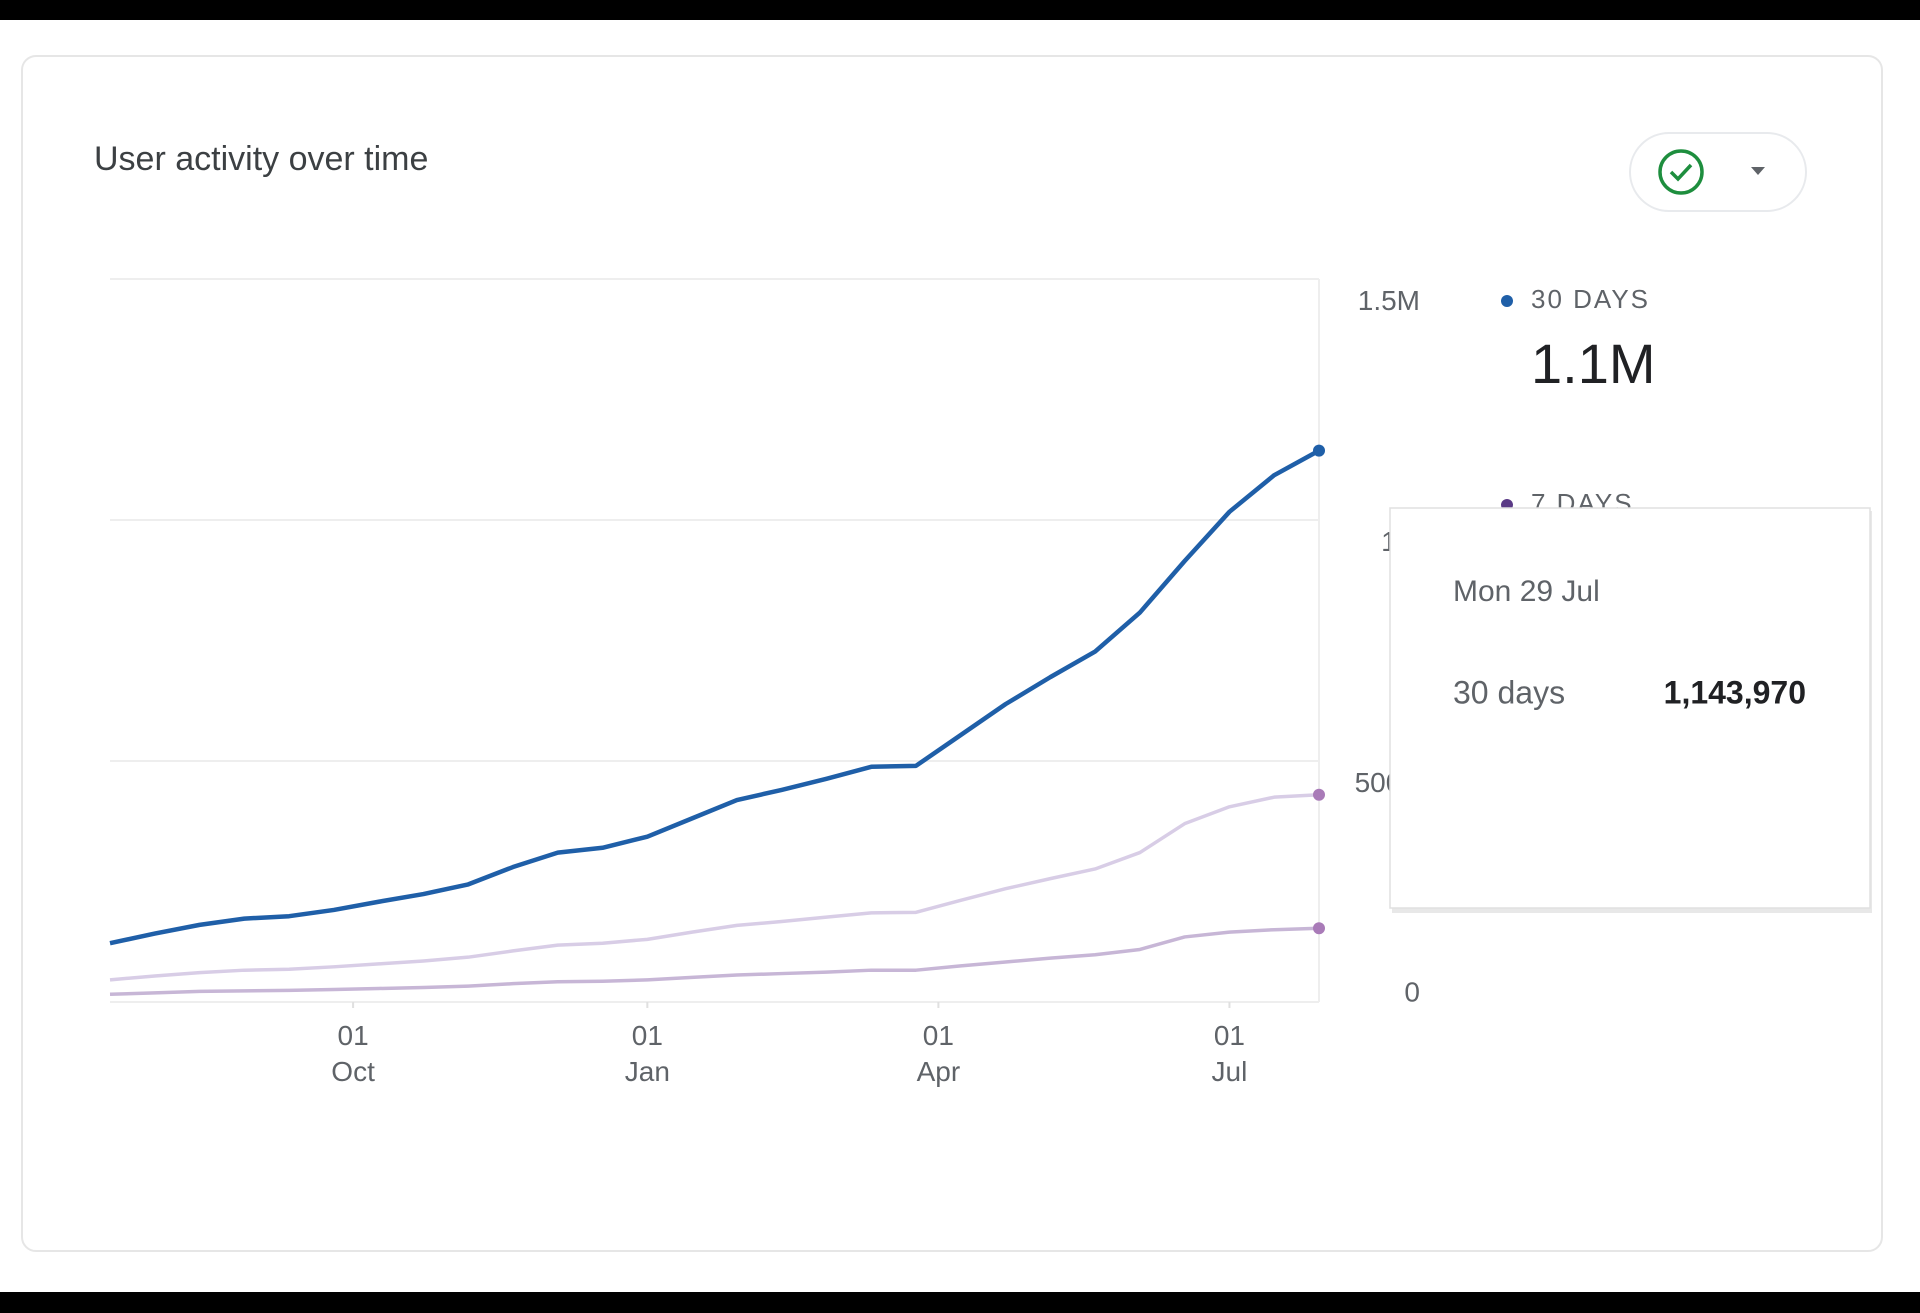 The image size is (1920, 1313). I want to click on legend-value: 1.1M, so click(1593, 363).